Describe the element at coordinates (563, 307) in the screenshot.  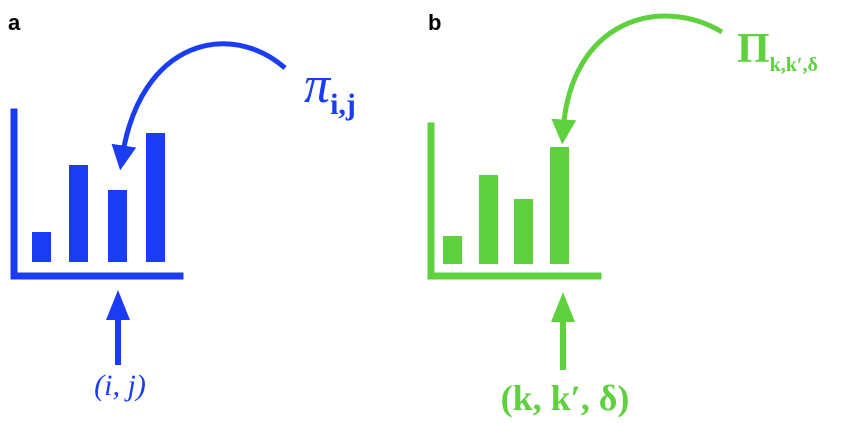
I see `panel-b-up-arrow-head` at that location.